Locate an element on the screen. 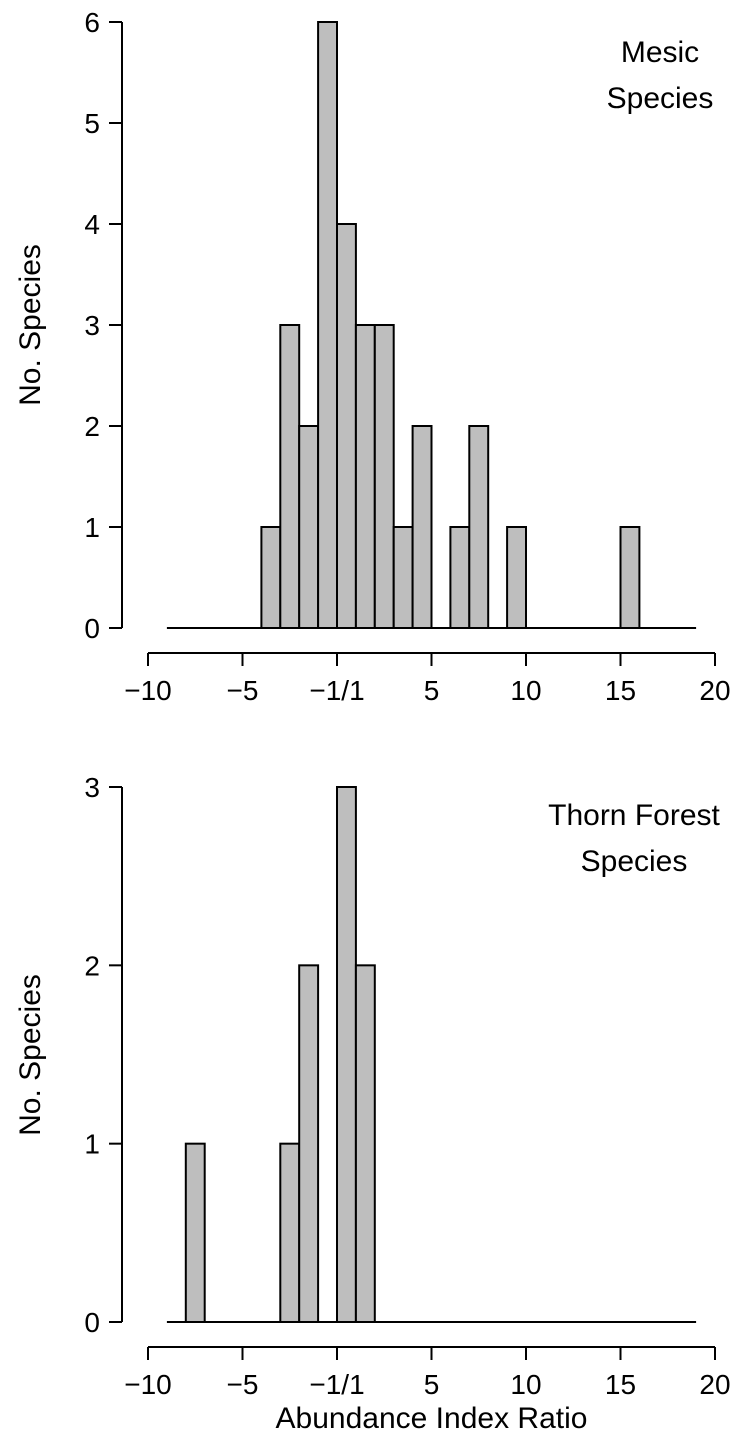 The width and height of the screenshot is (735, 1448). y-tick-label: 4 is located at coordinates (92, 224).